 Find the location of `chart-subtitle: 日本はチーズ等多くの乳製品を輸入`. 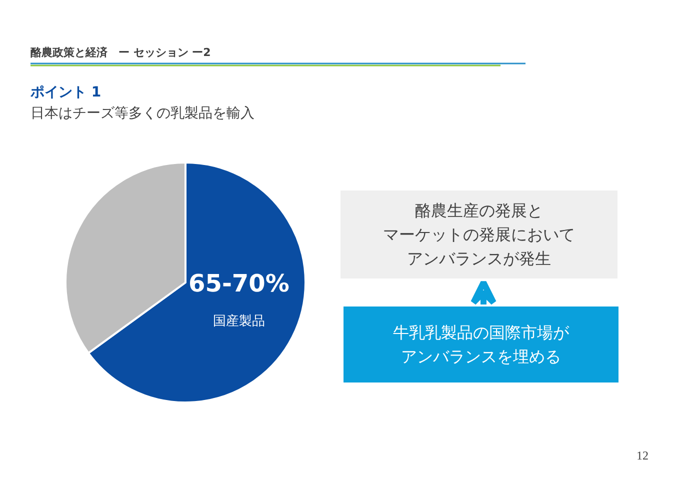

chart-subtitle: 日本はチーズ等多くの乳製品を輸入 is located at coordinates (142, 114).